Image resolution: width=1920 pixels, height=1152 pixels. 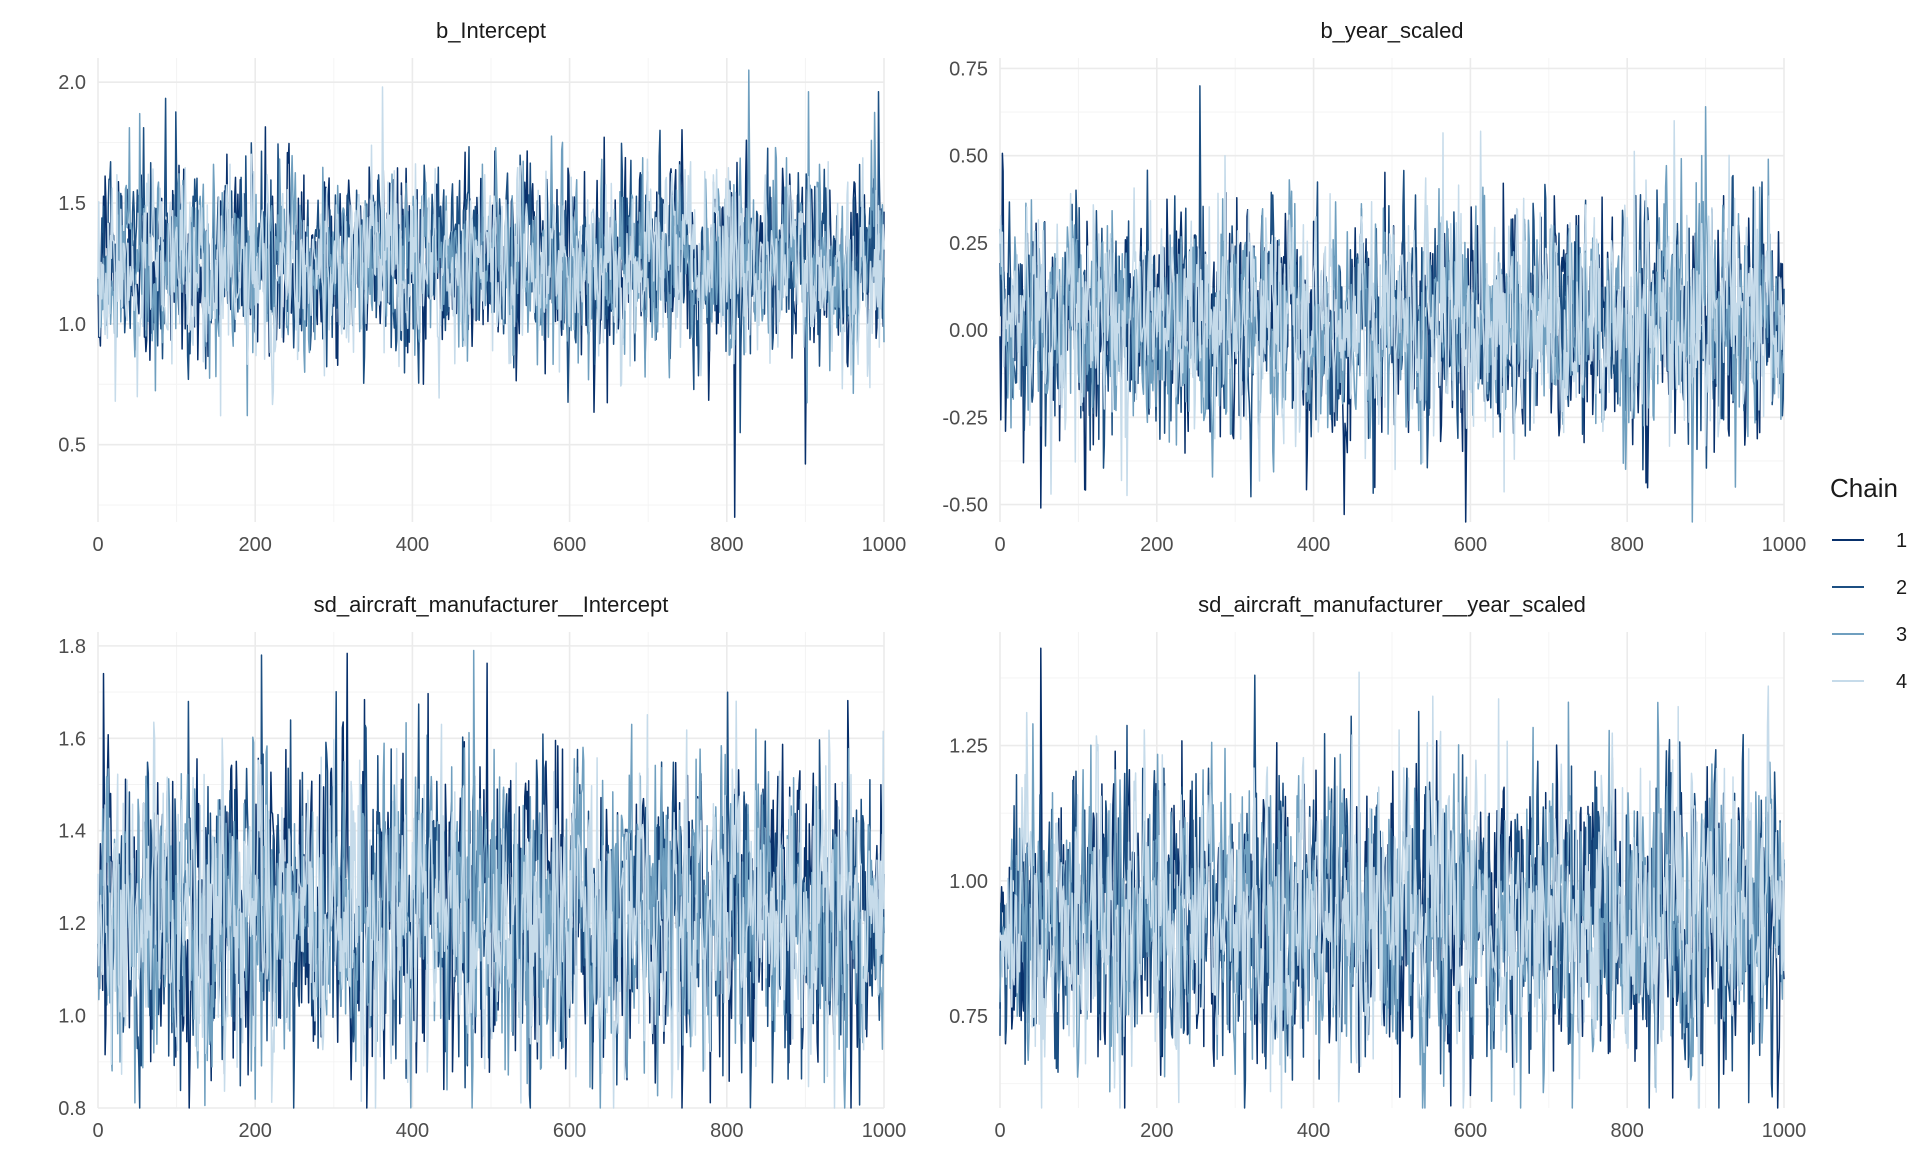 What do you see at coordinates (491, 604) in the screenshot?
I see `panel-title: sd_aircraft_manufacturer__Intercept` at bounding box center [491, 604].